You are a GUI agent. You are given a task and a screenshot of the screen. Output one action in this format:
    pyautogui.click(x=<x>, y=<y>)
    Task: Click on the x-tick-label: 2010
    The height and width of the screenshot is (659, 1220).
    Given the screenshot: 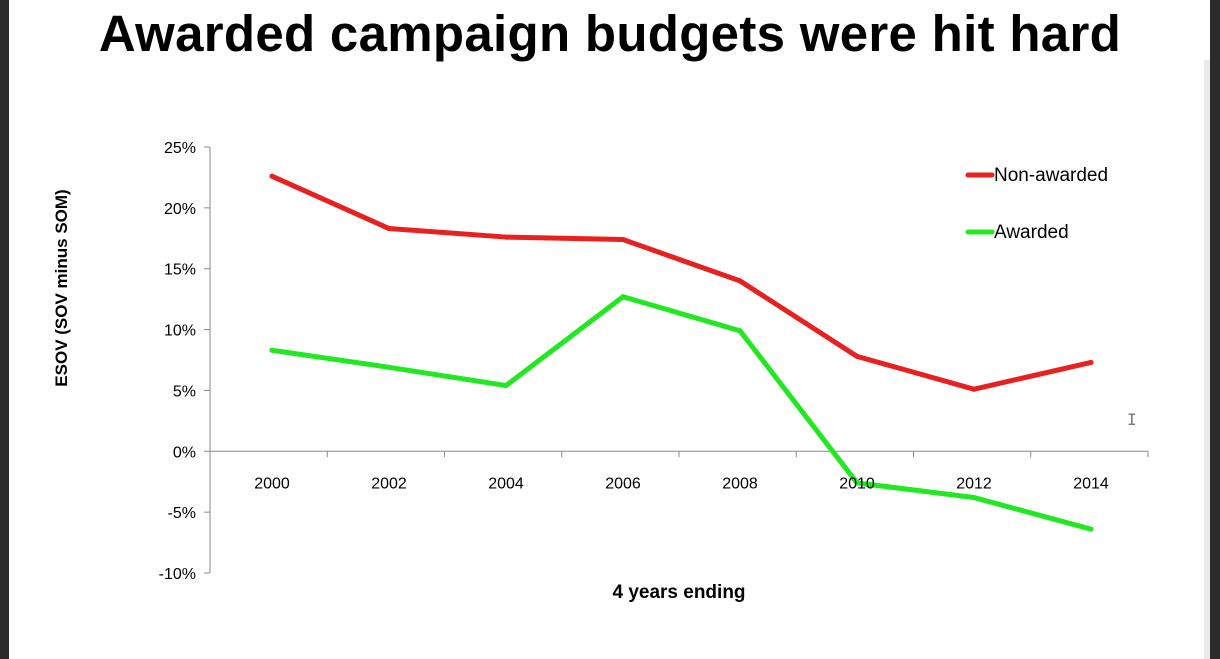 What is the action you would take?
    pyautogui.click(x=857, y=483)
    